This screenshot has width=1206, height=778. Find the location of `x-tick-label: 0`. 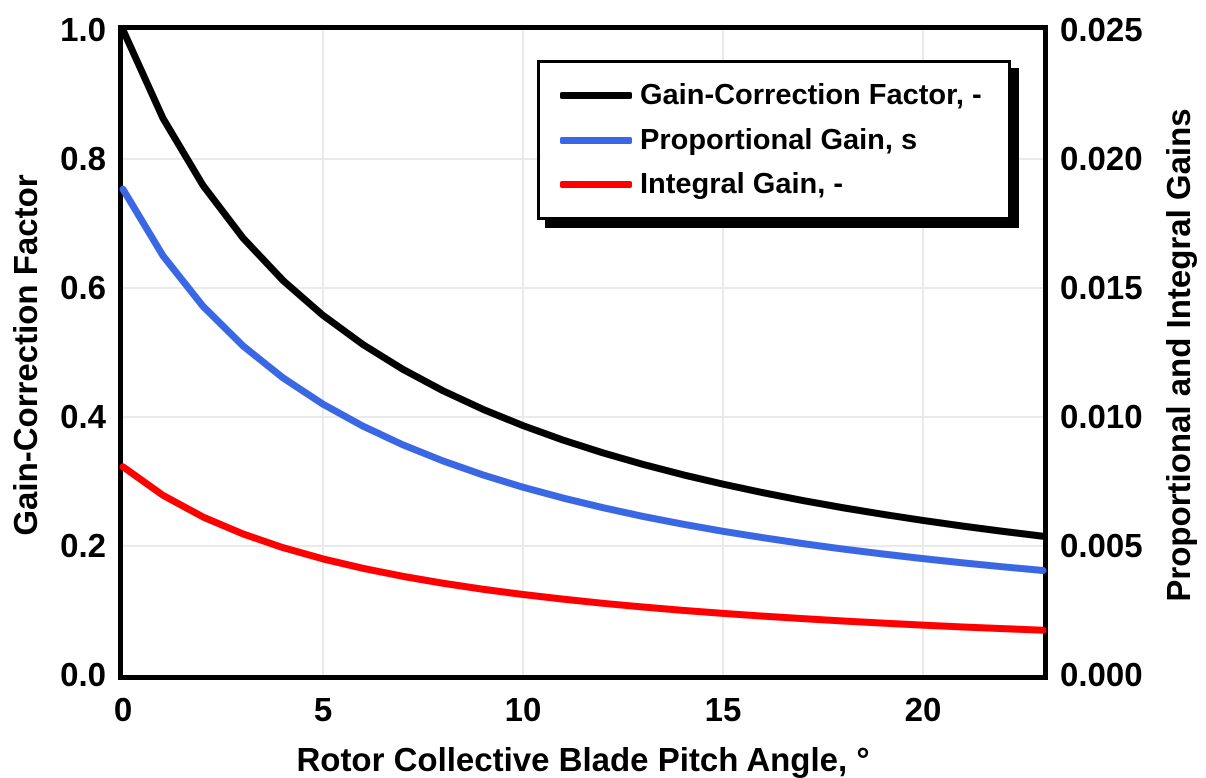

x-tick-label: 0 is located at coordinates (123, 709).